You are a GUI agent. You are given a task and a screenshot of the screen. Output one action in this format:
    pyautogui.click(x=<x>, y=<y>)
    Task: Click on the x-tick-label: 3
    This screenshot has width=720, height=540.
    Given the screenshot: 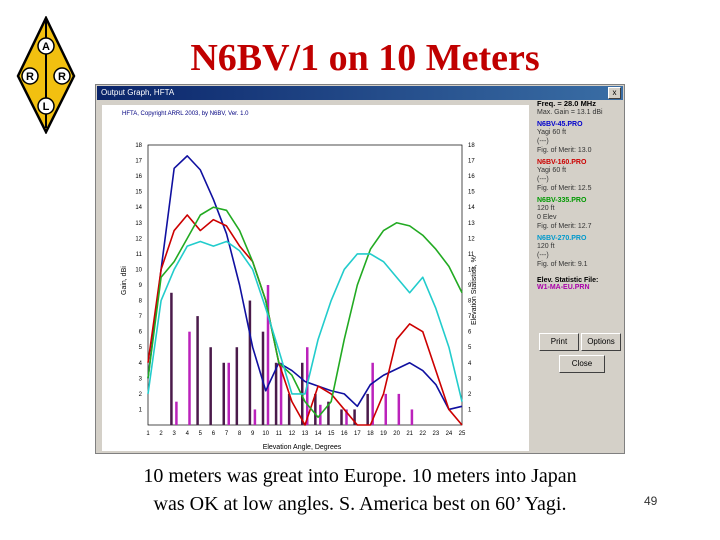 What is the action you would take?
    pyautogui.click(x=174, y=434)
    